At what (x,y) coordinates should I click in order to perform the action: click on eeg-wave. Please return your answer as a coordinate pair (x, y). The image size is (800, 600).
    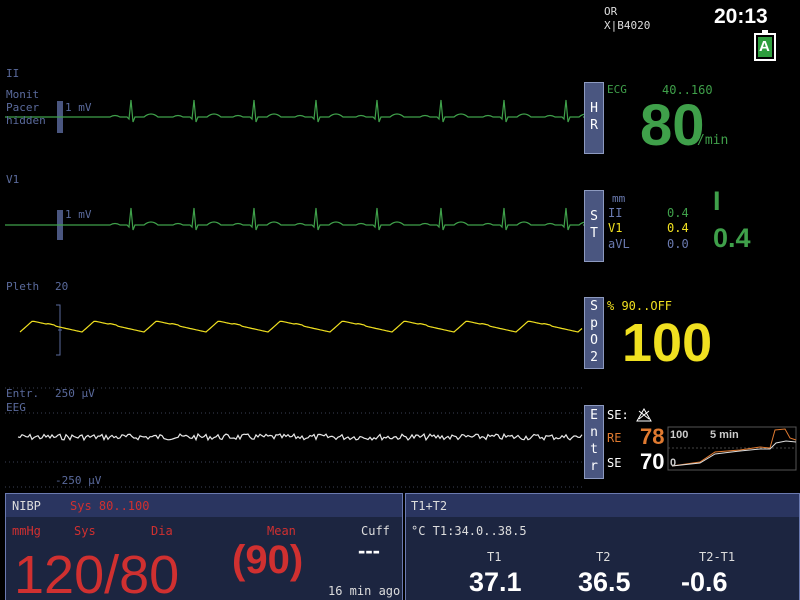
    Looking at the image, I should click on (300, 437).